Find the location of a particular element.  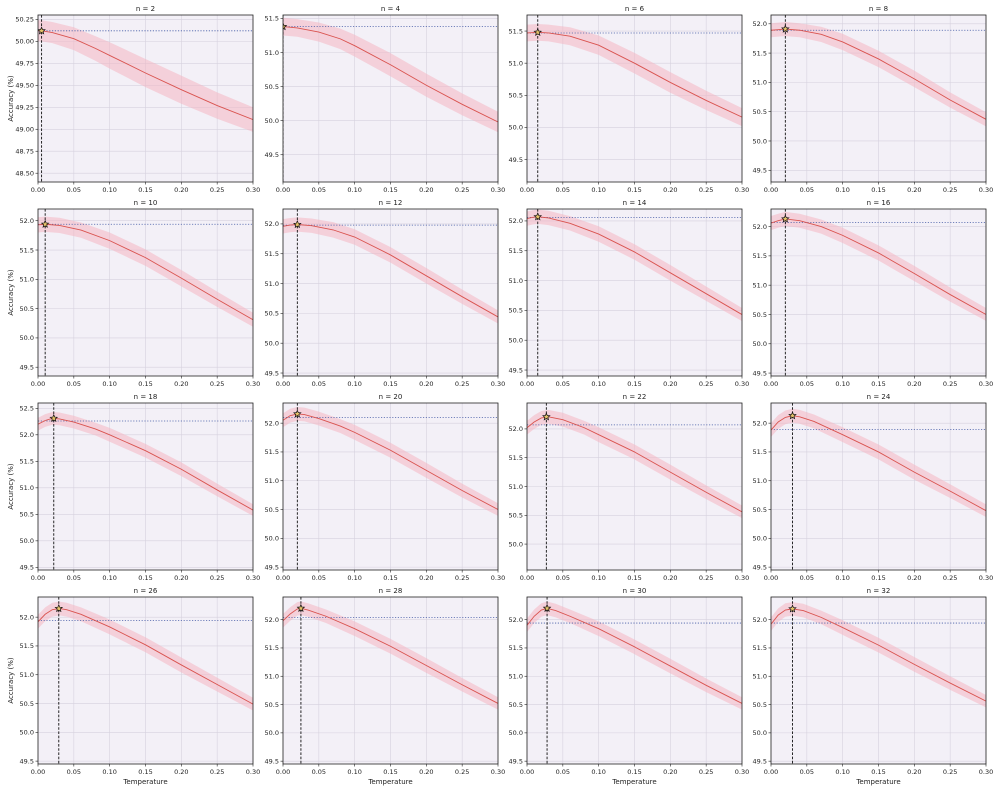

y-tick-label: 48.50 is located at coordinates (24, 174).